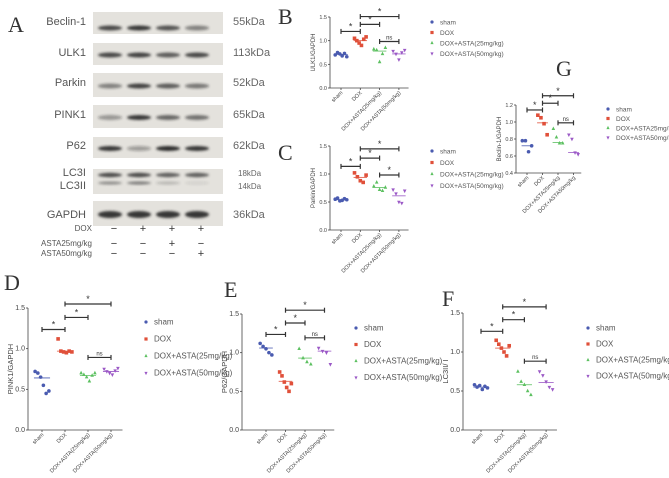 The width and height of the screenshot is (669, 478). Describe the element at coordinates (250, 173) in the screenshot. I see `blot-kda-label: 18kDa` at that location.